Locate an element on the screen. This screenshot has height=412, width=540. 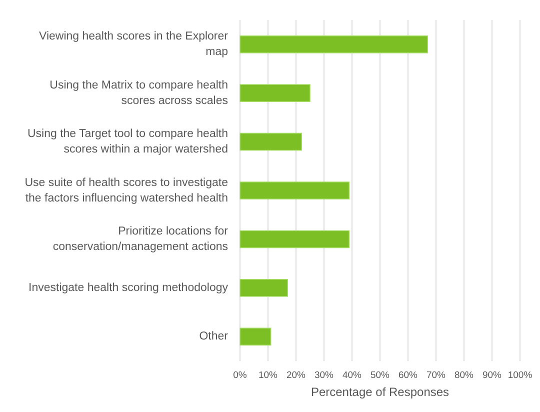
x-tick-label: 10% is located at coordinates (268, 375).